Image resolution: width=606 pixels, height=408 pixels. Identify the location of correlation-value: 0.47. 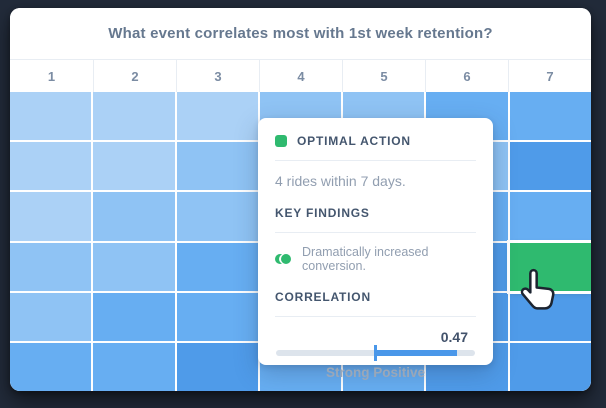
(454, 337).